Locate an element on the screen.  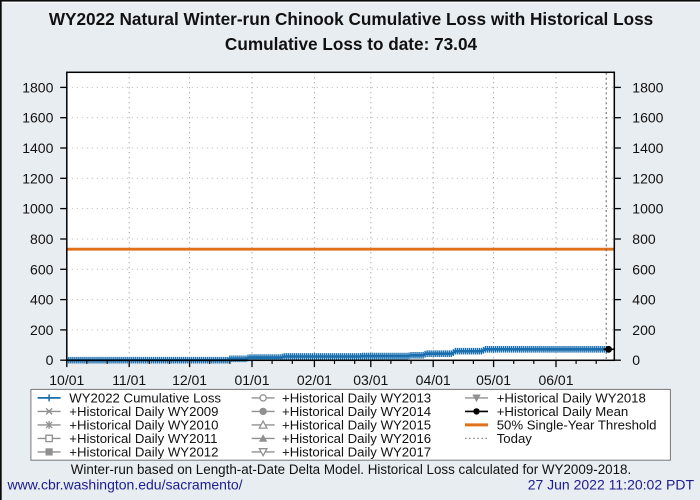
svg-text:www.cbr.washington.edu/sacrame: www.cbr.washington.edu/sacramento/ is located at coordinates (125, 485).